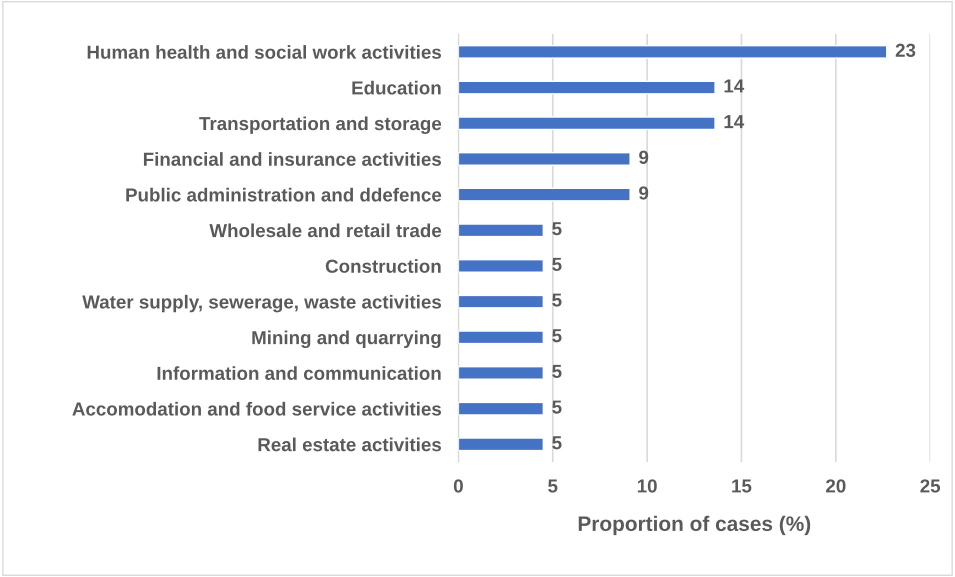  I want to click on y-tick-label: Transportation and storage, so click(320, 125).